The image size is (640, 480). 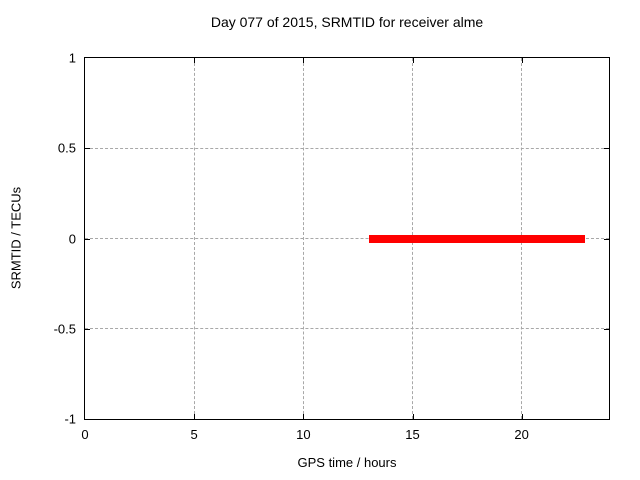 I want to click on x-tick-label: 20, so click(x=521, y=434).